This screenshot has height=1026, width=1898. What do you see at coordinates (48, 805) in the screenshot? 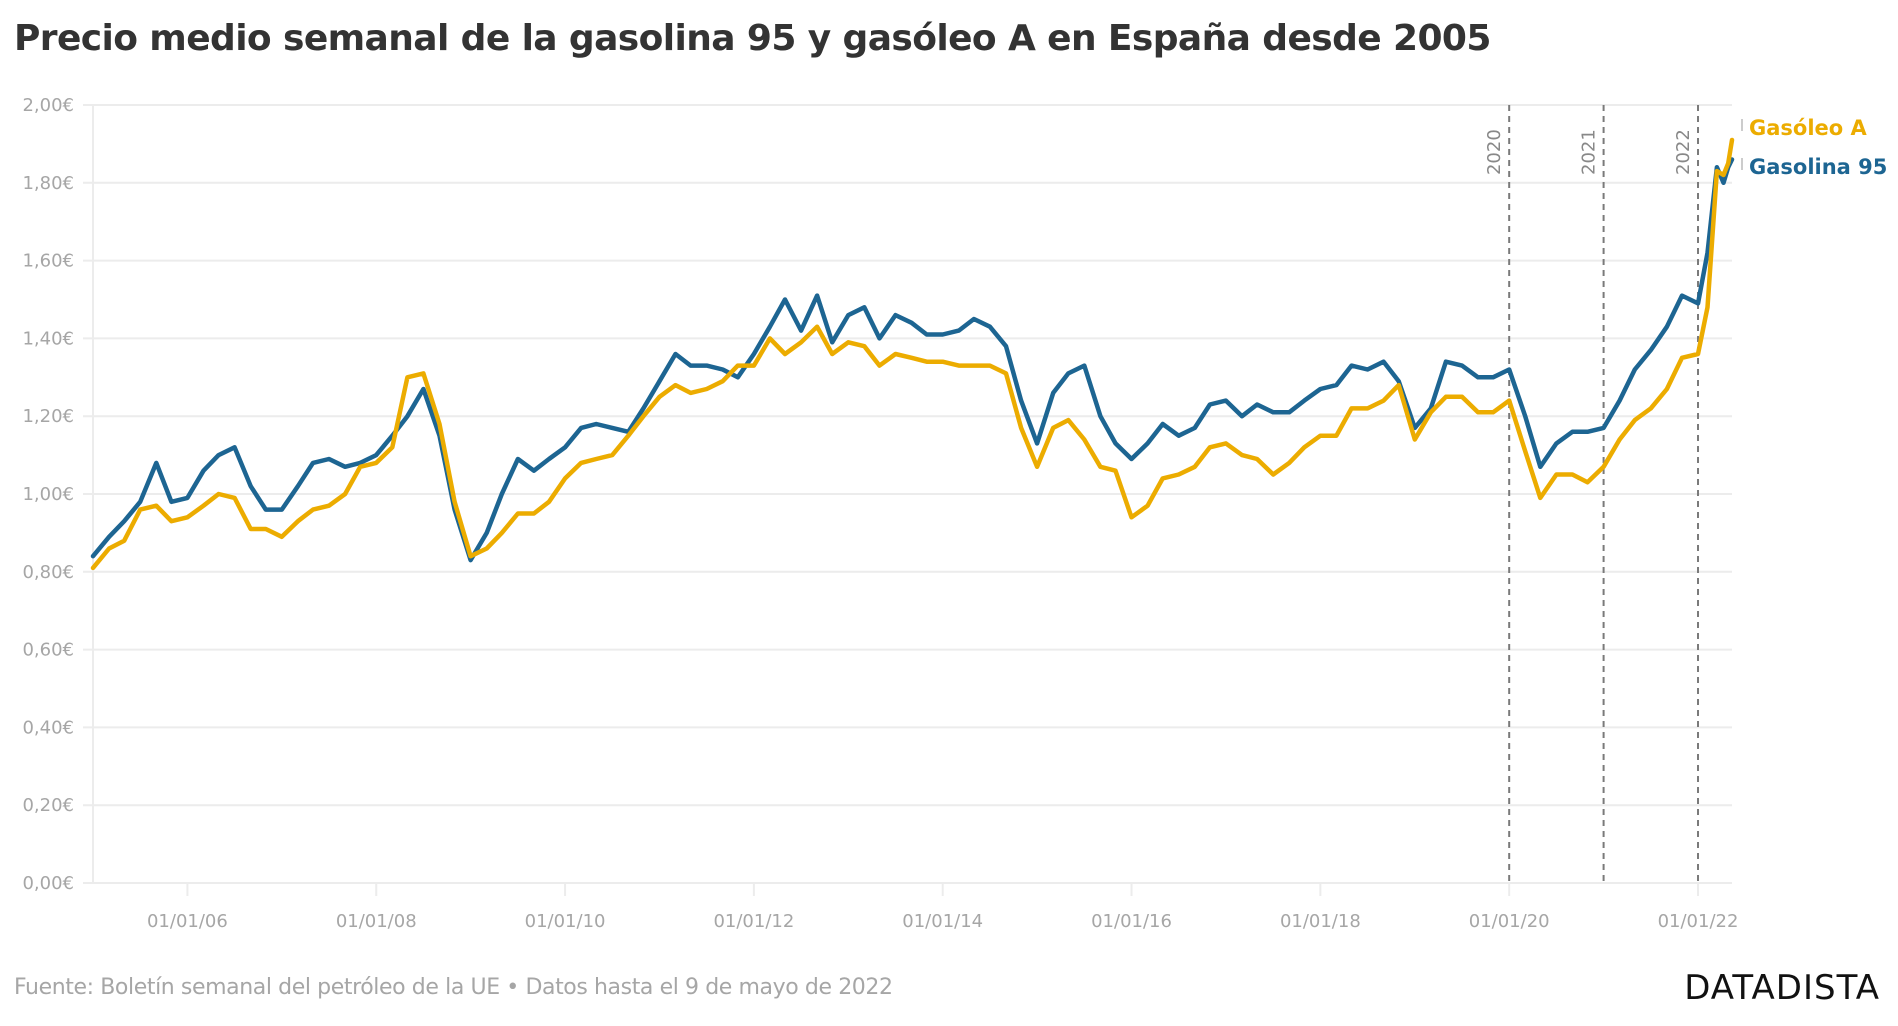
I see `y-tick-label: 0,20€` at bounding box center [48, 805].